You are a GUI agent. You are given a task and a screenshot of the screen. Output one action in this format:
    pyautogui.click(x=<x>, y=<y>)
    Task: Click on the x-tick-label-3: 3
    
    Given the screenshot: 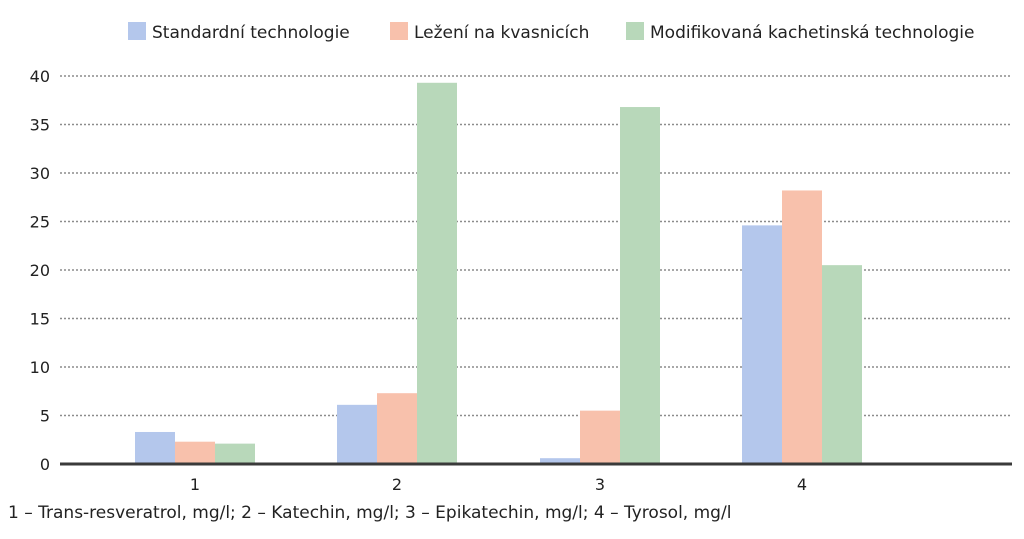 What is the action you would take?
    pyautogui.click(x=600, y=484)
    